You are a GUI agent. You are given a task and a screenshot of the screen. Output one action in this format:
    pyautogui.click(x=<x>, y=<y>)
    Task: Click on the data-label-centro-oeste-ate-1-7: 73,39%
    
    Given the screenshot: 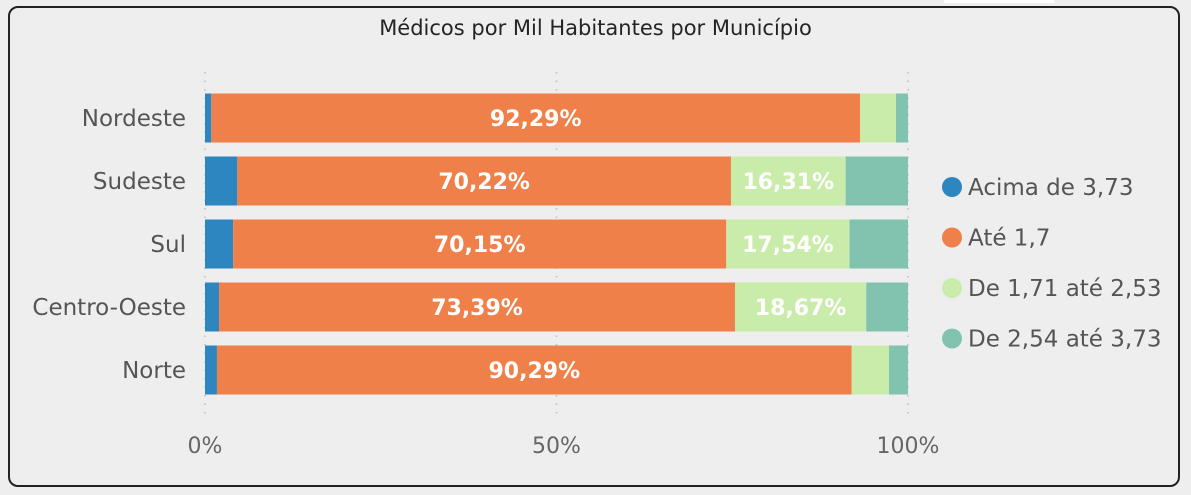 What is the action you would take?
    pyautogui.click(x=477, y=308)
    